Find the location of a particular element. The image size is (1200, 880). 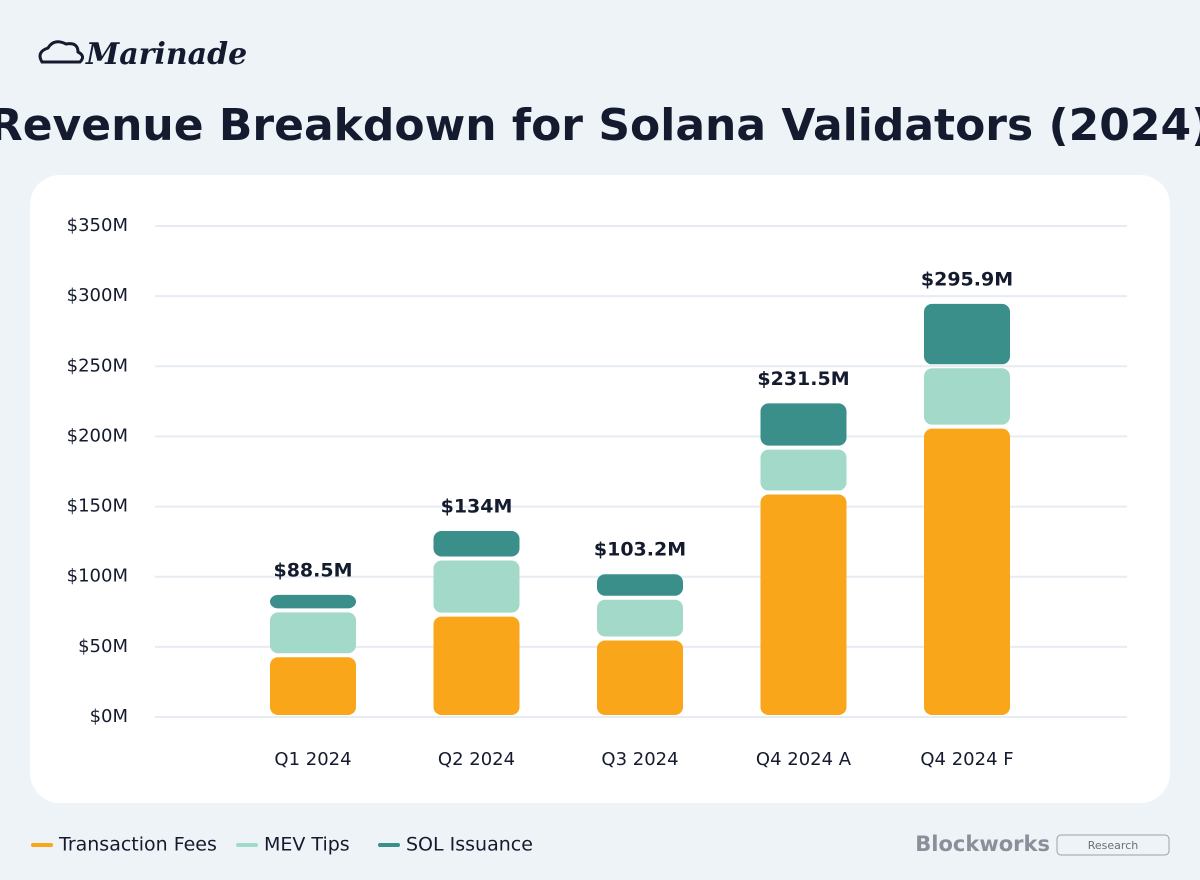

total-label: $134M is located at coordinates (477, 507).